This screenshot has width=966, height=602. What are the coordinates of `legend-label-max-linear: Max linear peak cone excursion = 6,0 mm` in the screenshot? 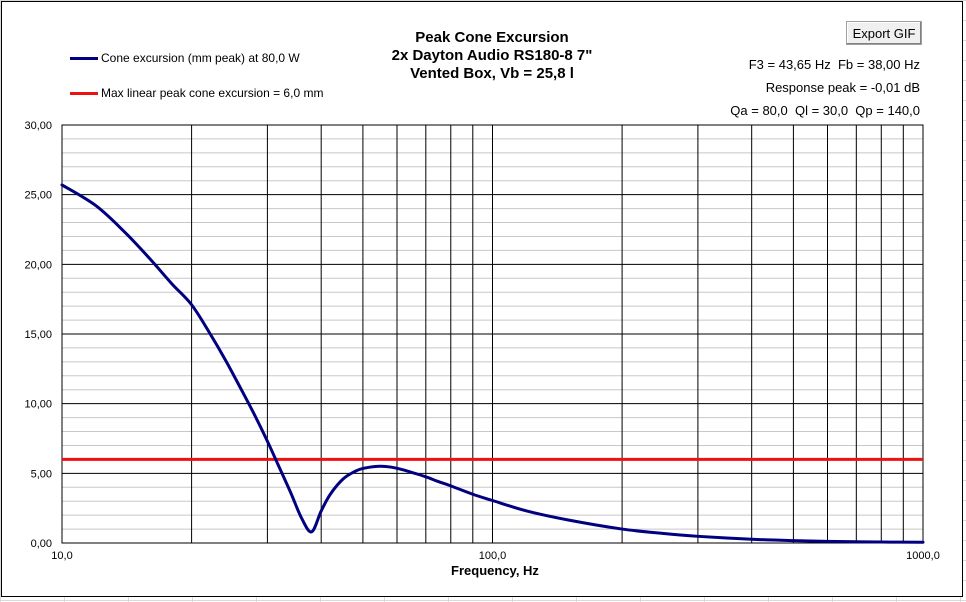 It's located at (212, 93).